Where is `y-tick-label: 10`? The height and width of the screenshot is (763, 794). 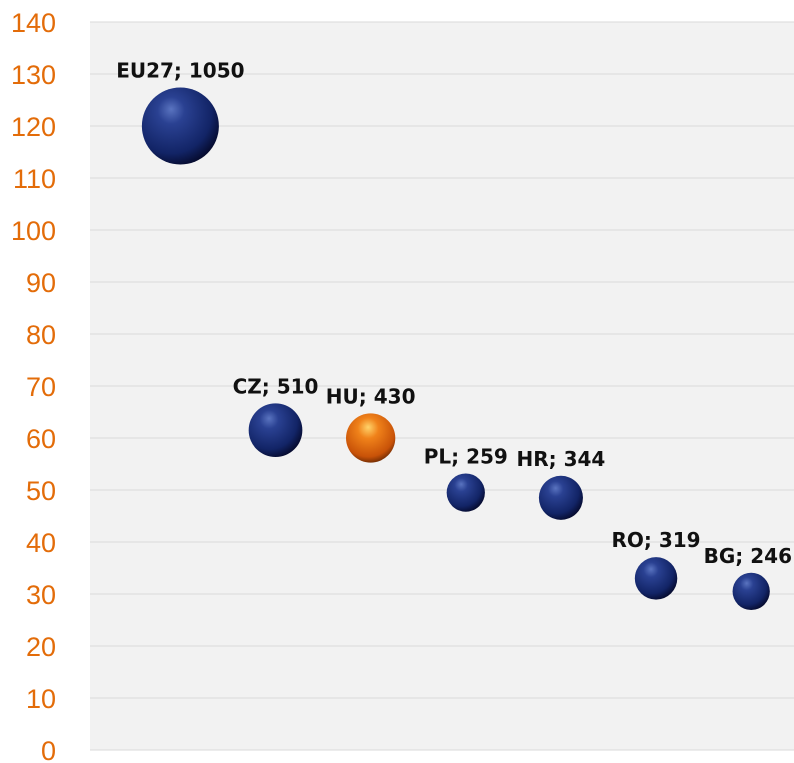
y-tick-label: 10 is located at coordinates (41, 699).